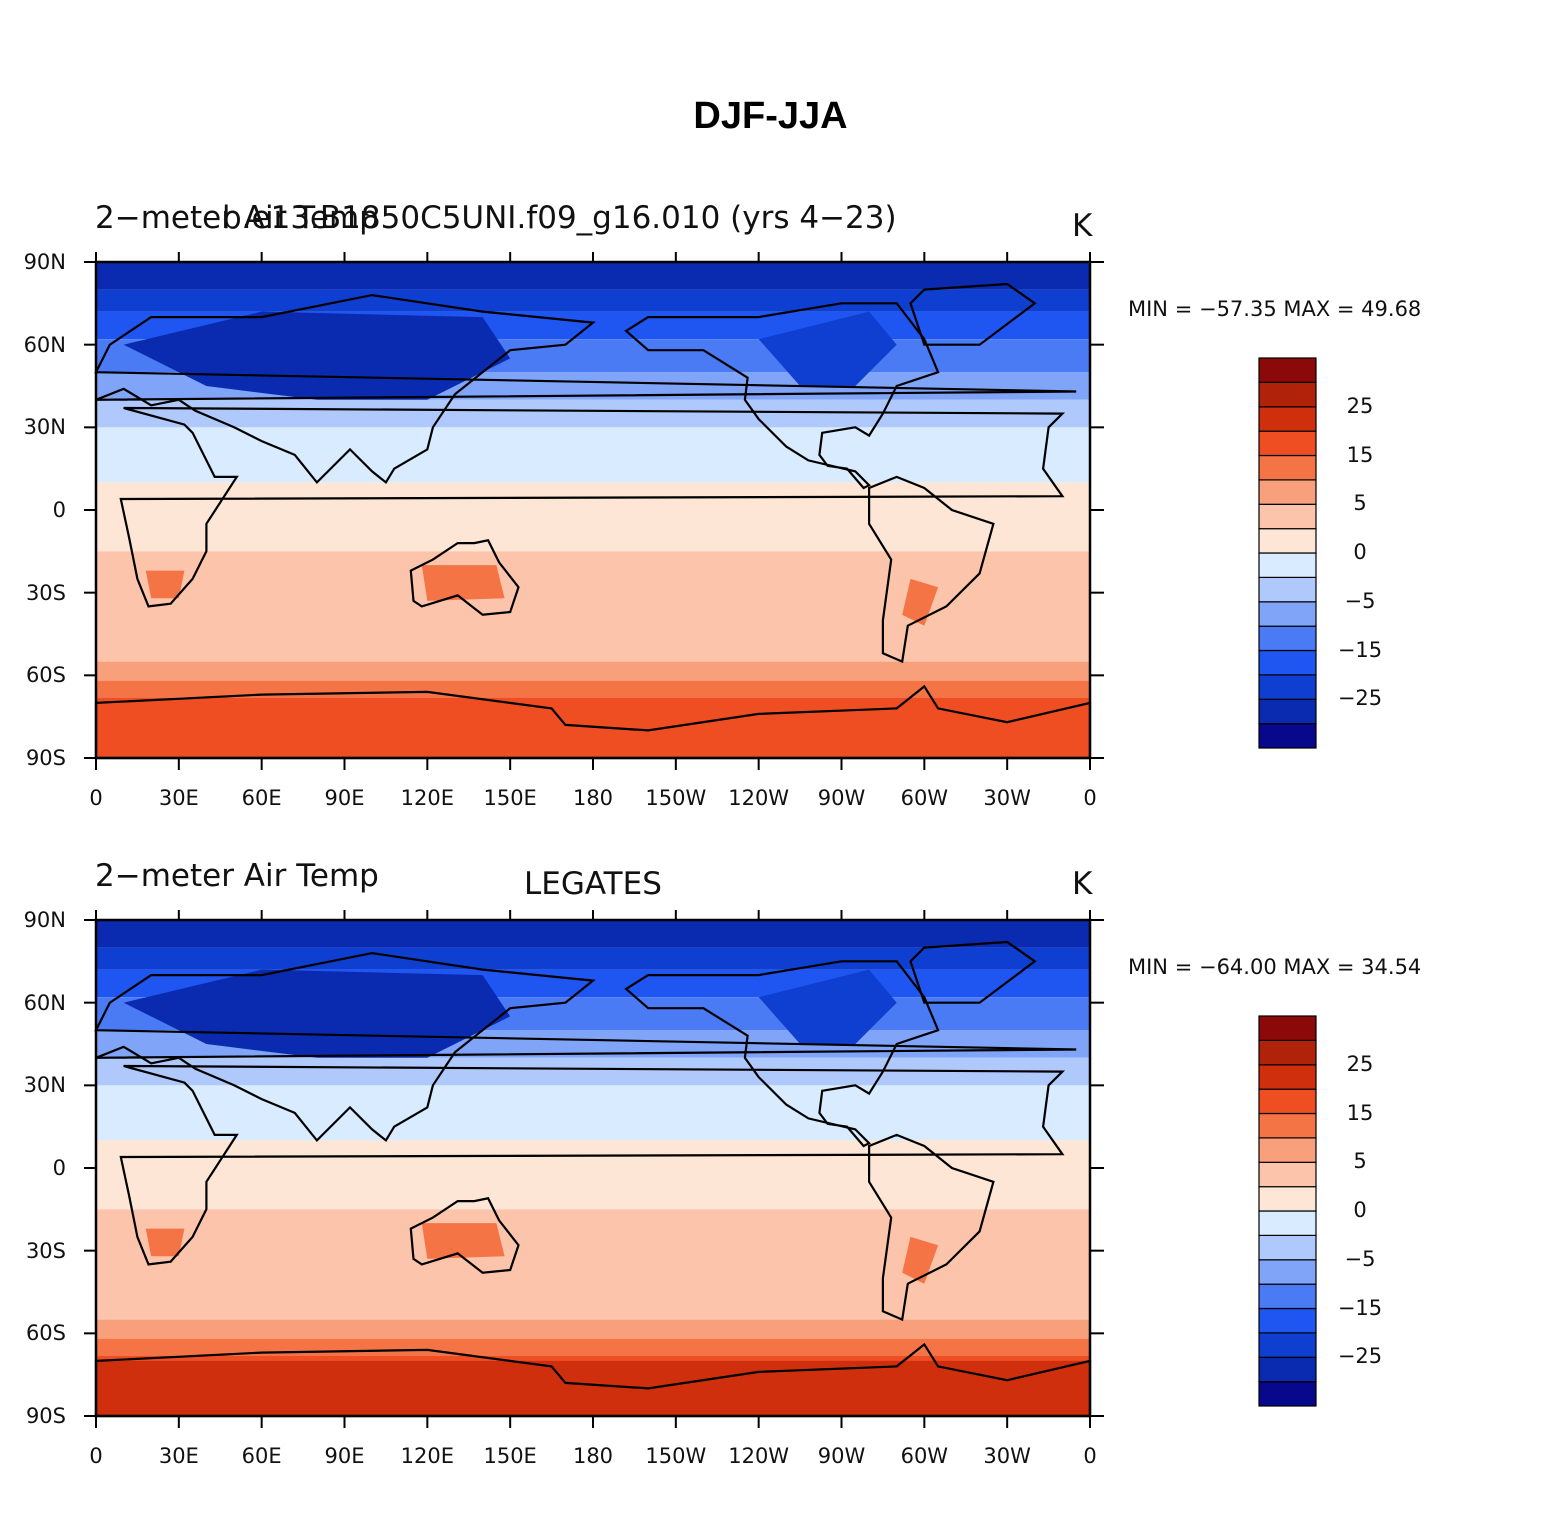 The height and width of the screenshot is (1538, 1541). What do you see at coordinates (1360, 454) in the screenshot?
I see `colorbar-label: 15` at bounding box center [1360, 454].